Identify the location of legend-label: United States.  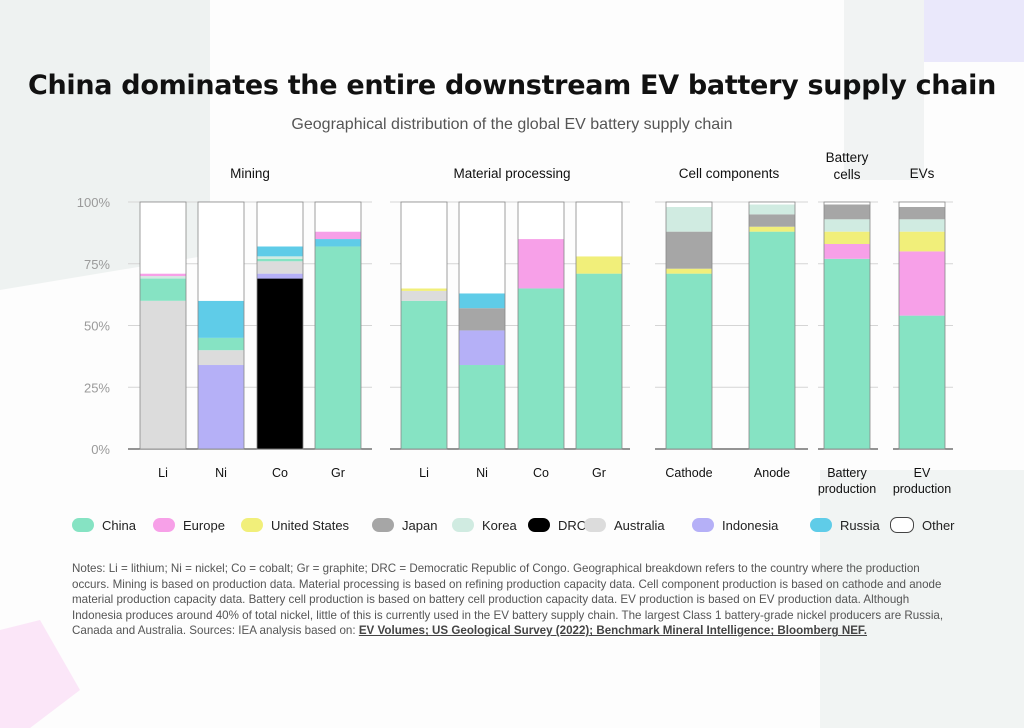
(310, 525).